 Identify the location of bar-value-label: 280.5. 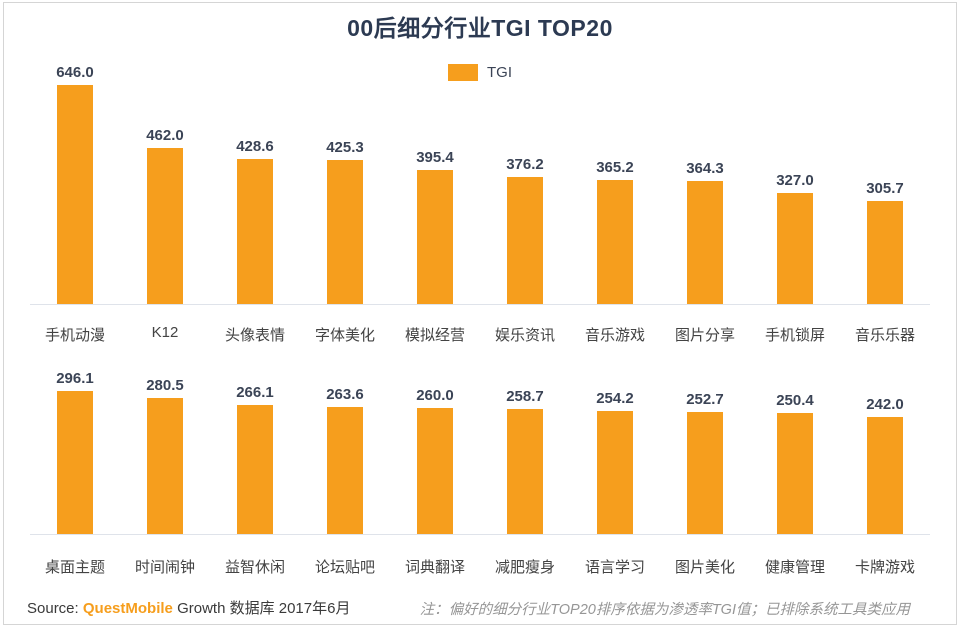
(165, 386).